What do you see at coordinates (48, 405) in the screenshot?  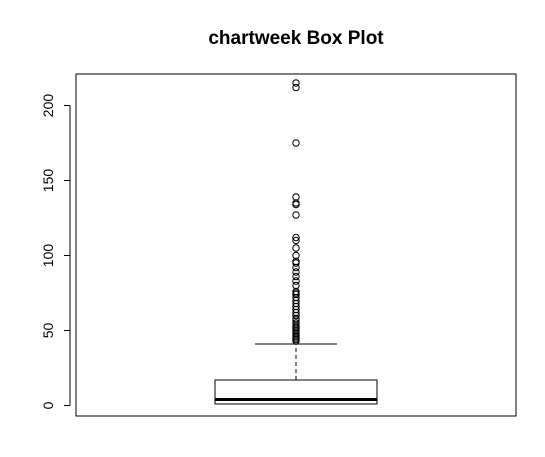 I see `y-tick-label: 0` at bounding box center [48, 405].